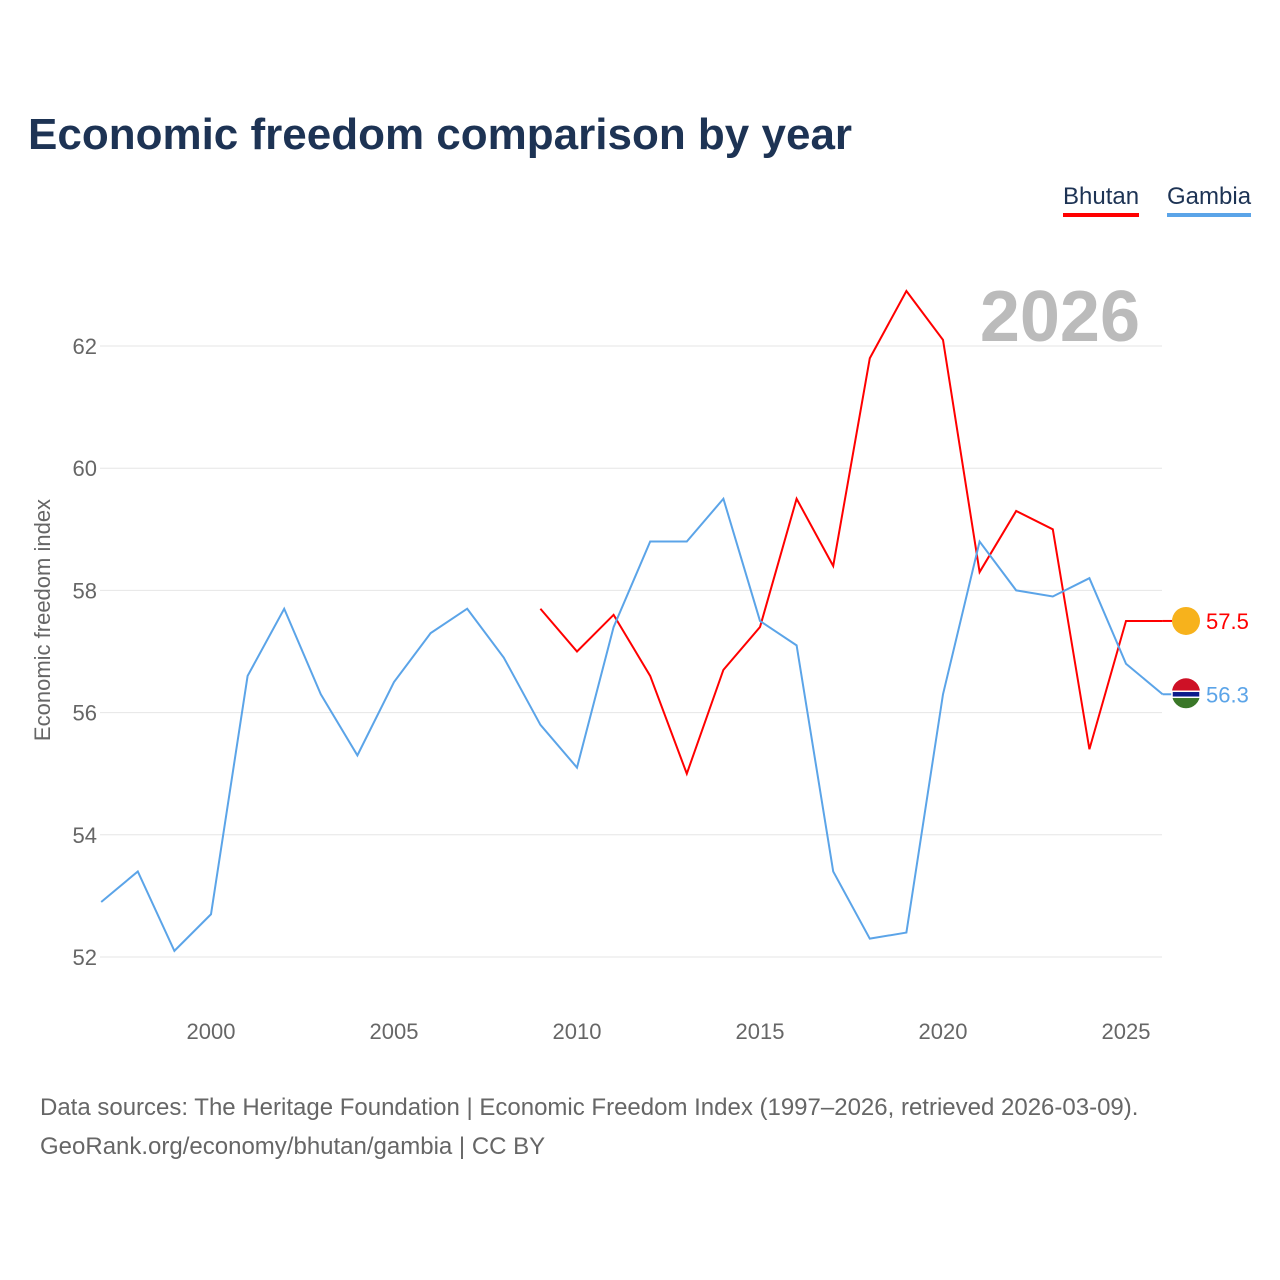 The width and height of the screenshot is (1280, 1280). Describe the element at coordinates (1186, 685) in the screenshot. I see `flag-red` at that location.